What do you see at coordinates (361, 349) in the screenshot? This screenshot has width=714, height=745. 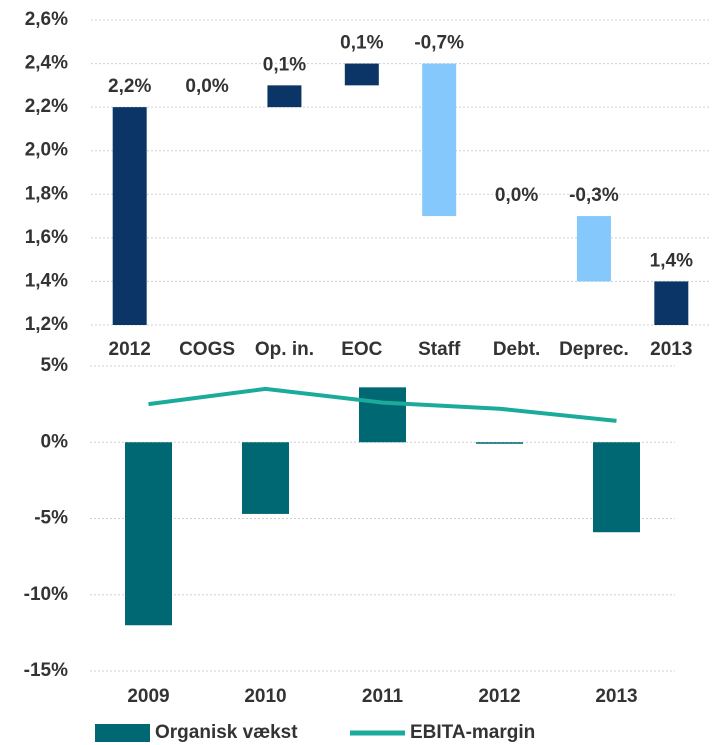 I see `x-tick-label: EOC` at bounding box center [361, 349].